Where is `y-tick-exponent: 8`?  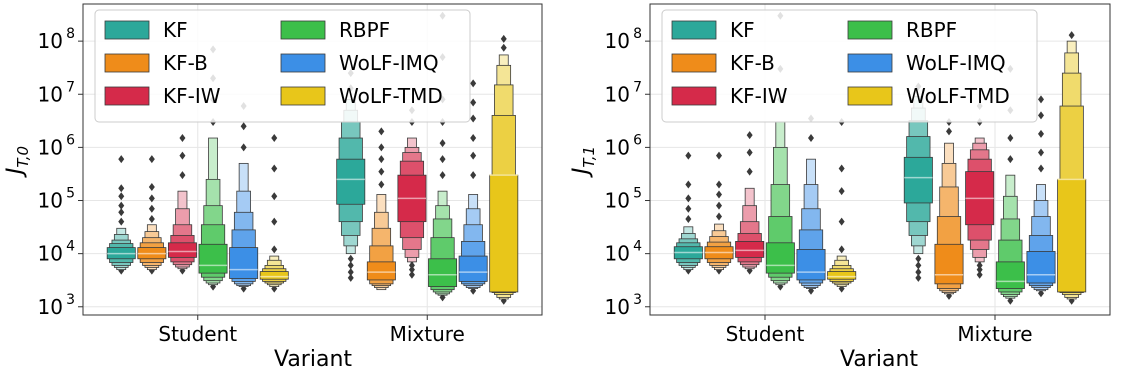 y-tick-exponent: 8 is located at coordinates (637, 34).